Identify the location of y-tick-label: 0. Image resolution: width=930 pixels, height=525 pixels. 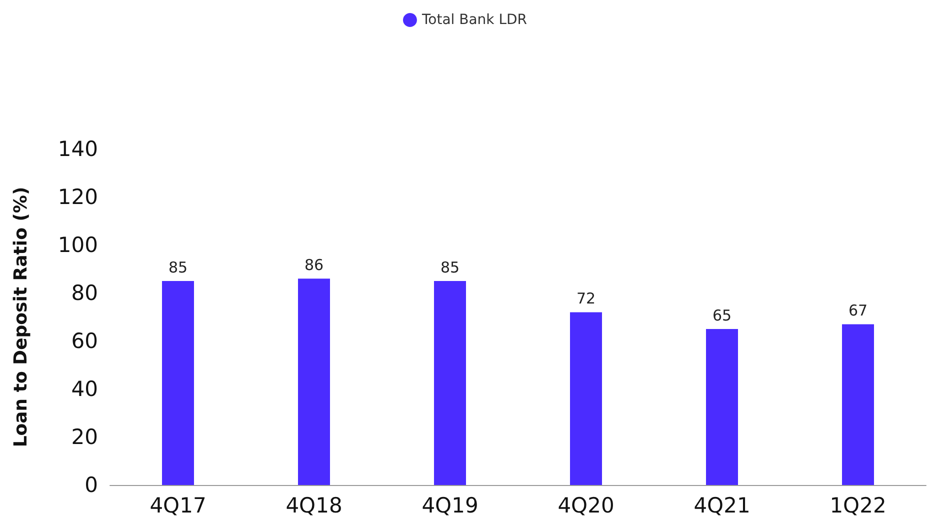
(91, 485).